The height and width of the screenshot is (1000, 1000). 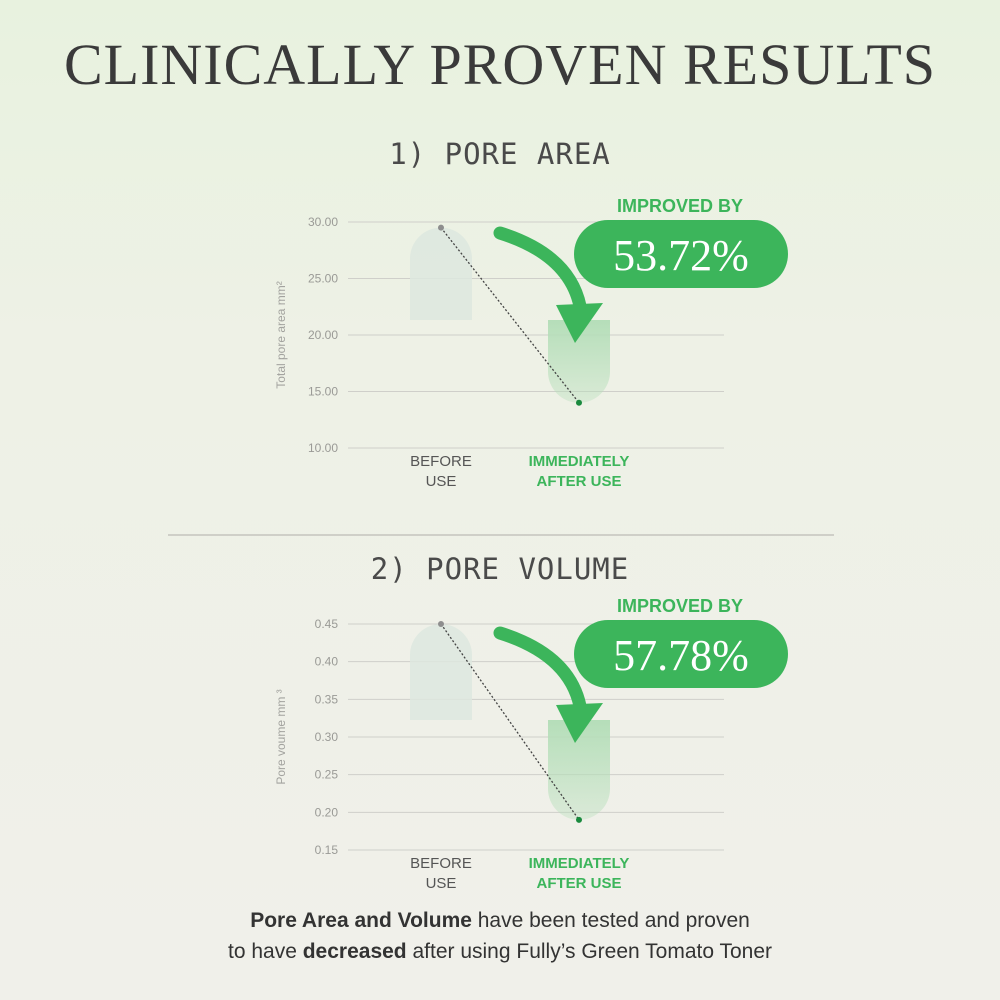 What do you see at coordinates (323, 448) in the screenshot?
I see `y-tick-label: 10.00` at bounding box center [323, 448].